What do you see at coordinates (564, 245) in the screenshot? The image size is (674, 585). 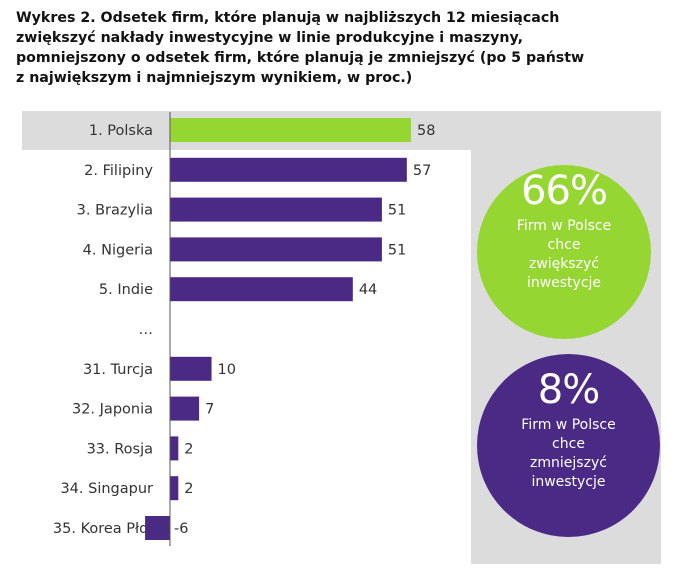 I see `increase-text-line: chce` at bounding box center [564, 245].